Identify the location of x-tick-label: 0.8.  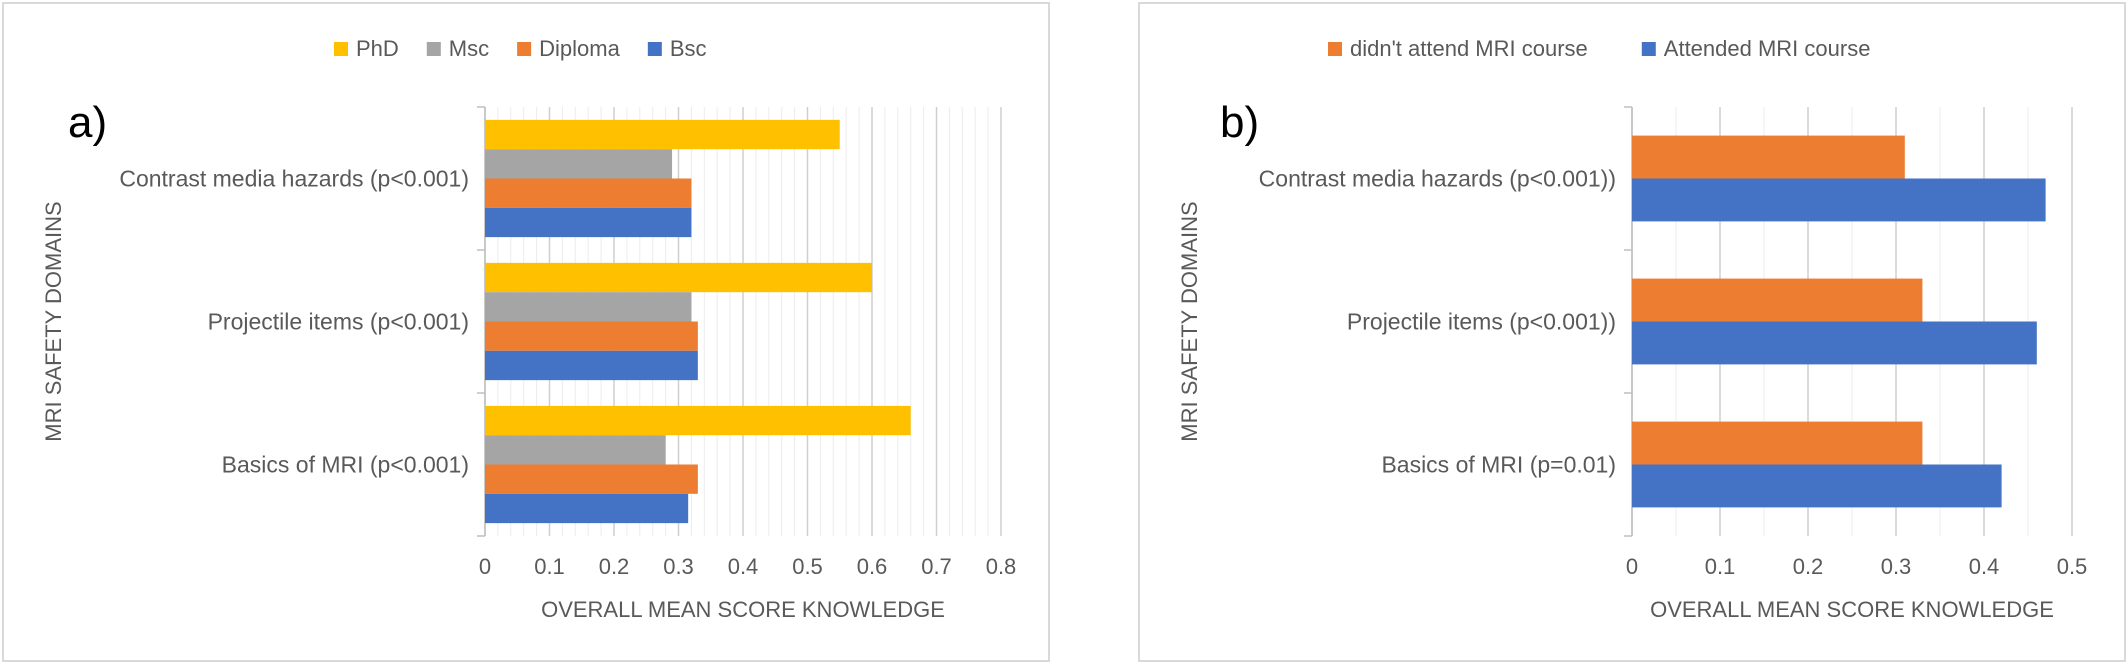
(1001, 566).